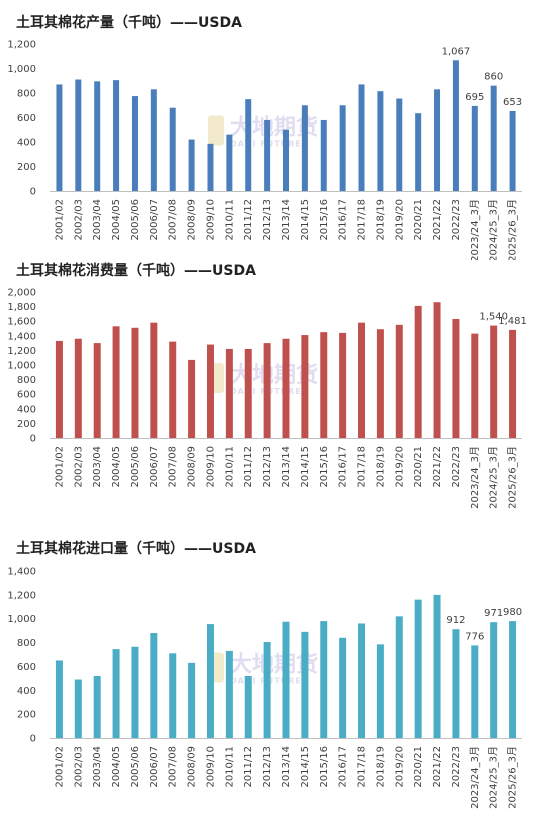  I want to click on chart-title: 土耳其棉花进口量（千吨）——USDA, so click(136, 549).